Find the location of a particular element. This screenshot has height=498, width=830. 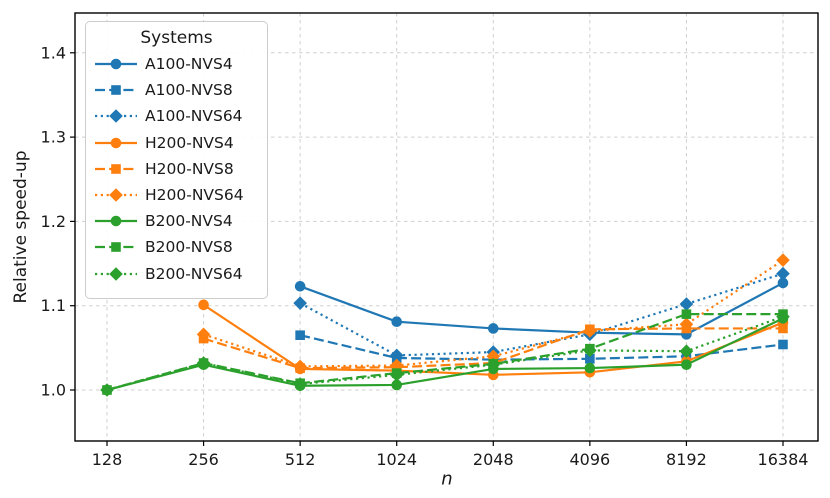

legend-item-H200-NVS8: H200-NVS8 is located at coordinates (176, 169).